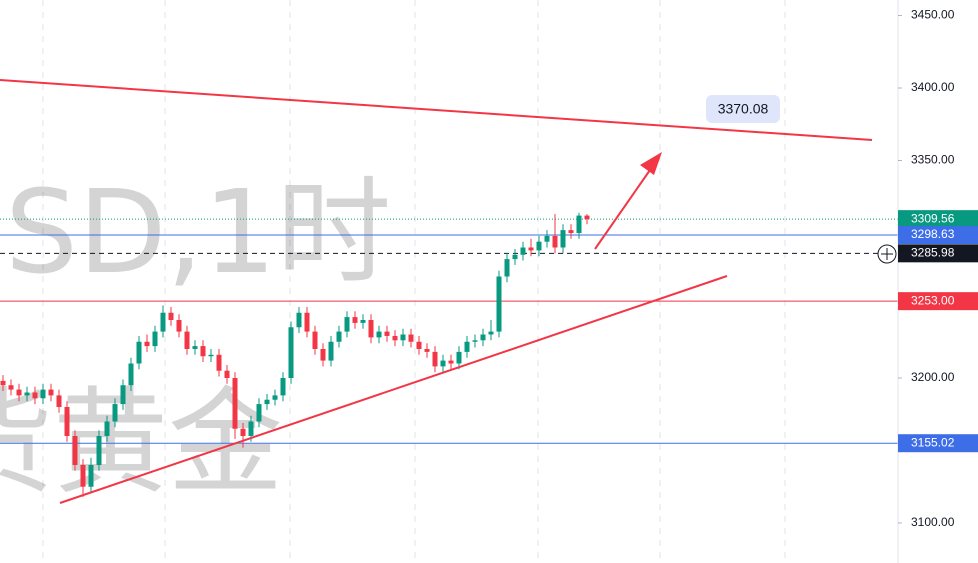 The height and width of the screenshot is (563, 978). Describe the element at coordinates (933, 160) in the screenshot. I see `y-tick-label: 3350.00` at that location.